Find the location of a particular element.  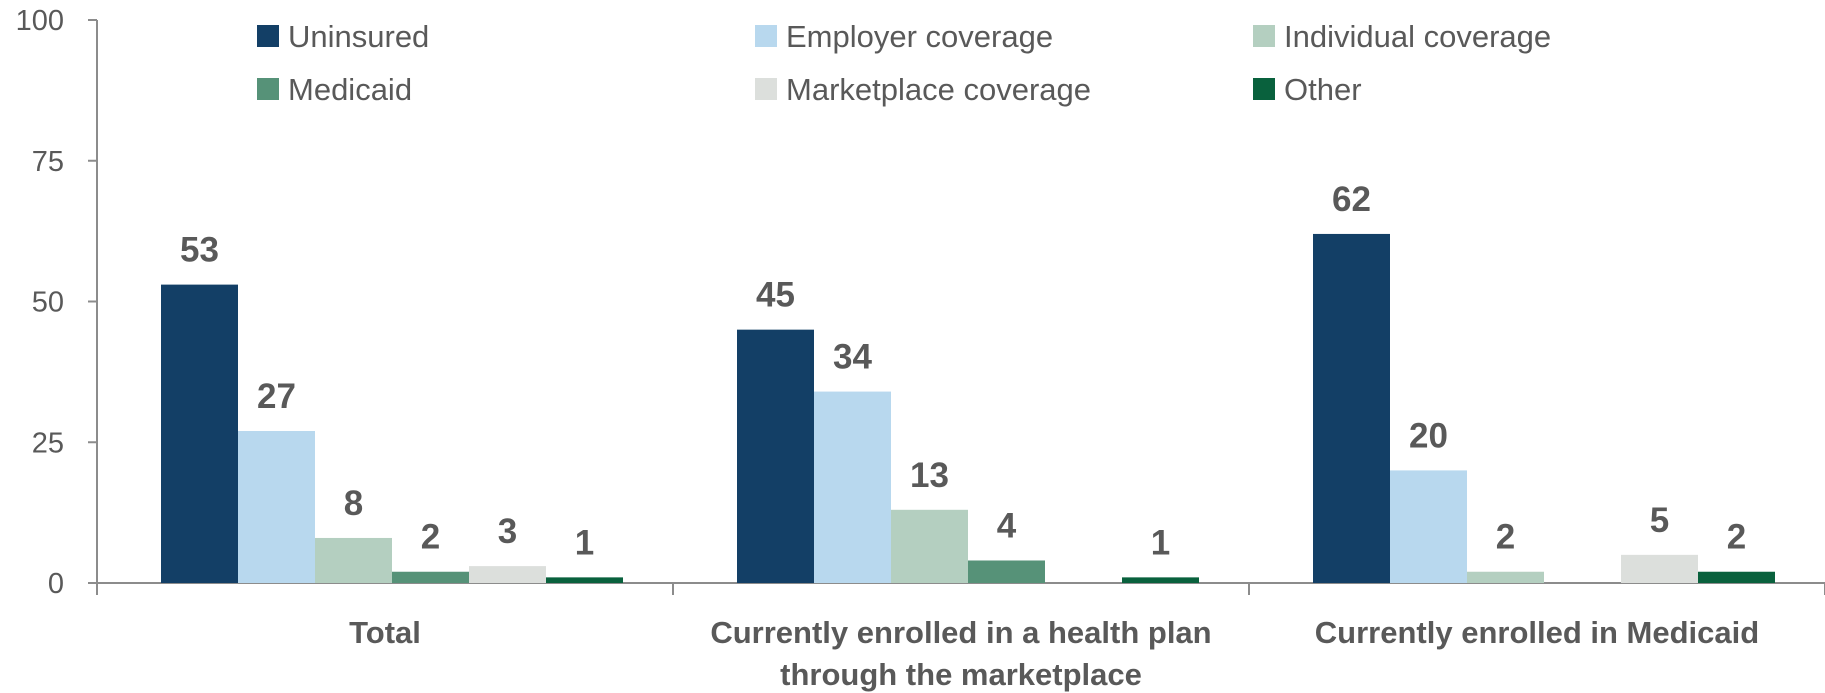

data-label: 8 is located at coordinates (353, 503).